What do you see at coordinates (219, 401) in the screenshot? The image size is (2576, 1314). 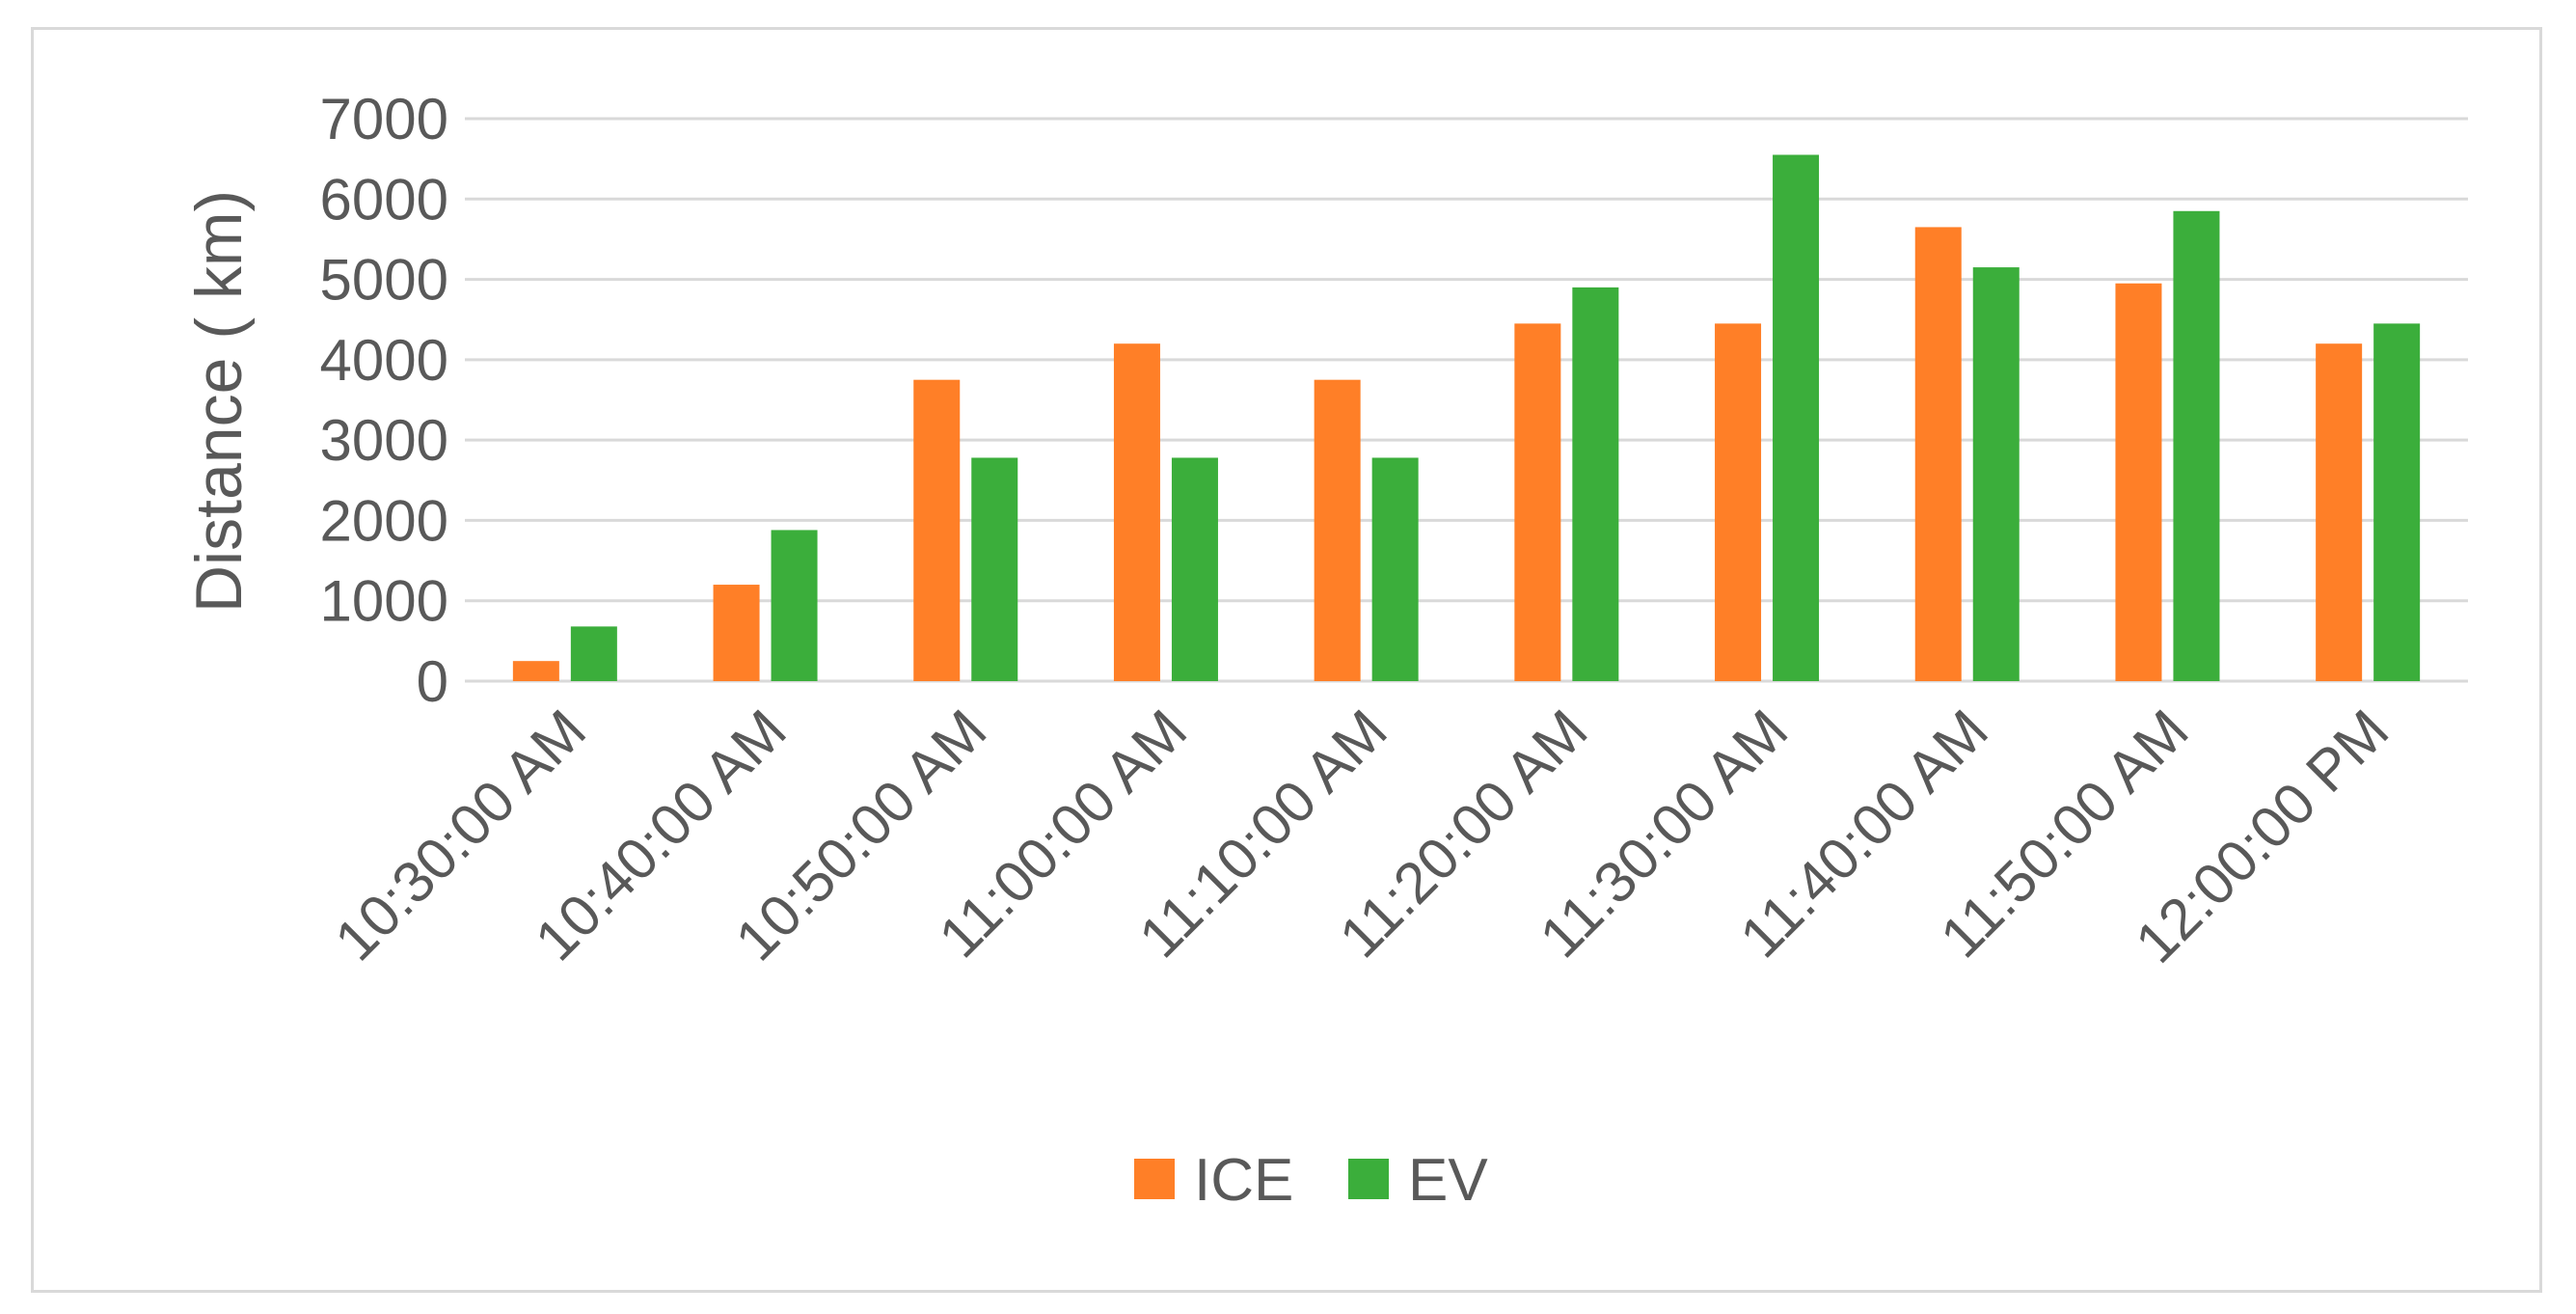 I see `y-axis-title: Distance ( km)` at bounding box center [219, 401].